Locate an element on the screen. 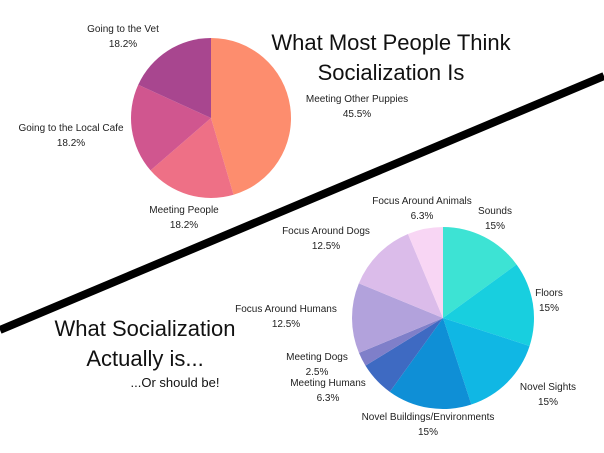 The image size is (604, 453). slice-label-going-to-the-local-cafe: Going to the Local Cafe is located at coordinates (71, 128).